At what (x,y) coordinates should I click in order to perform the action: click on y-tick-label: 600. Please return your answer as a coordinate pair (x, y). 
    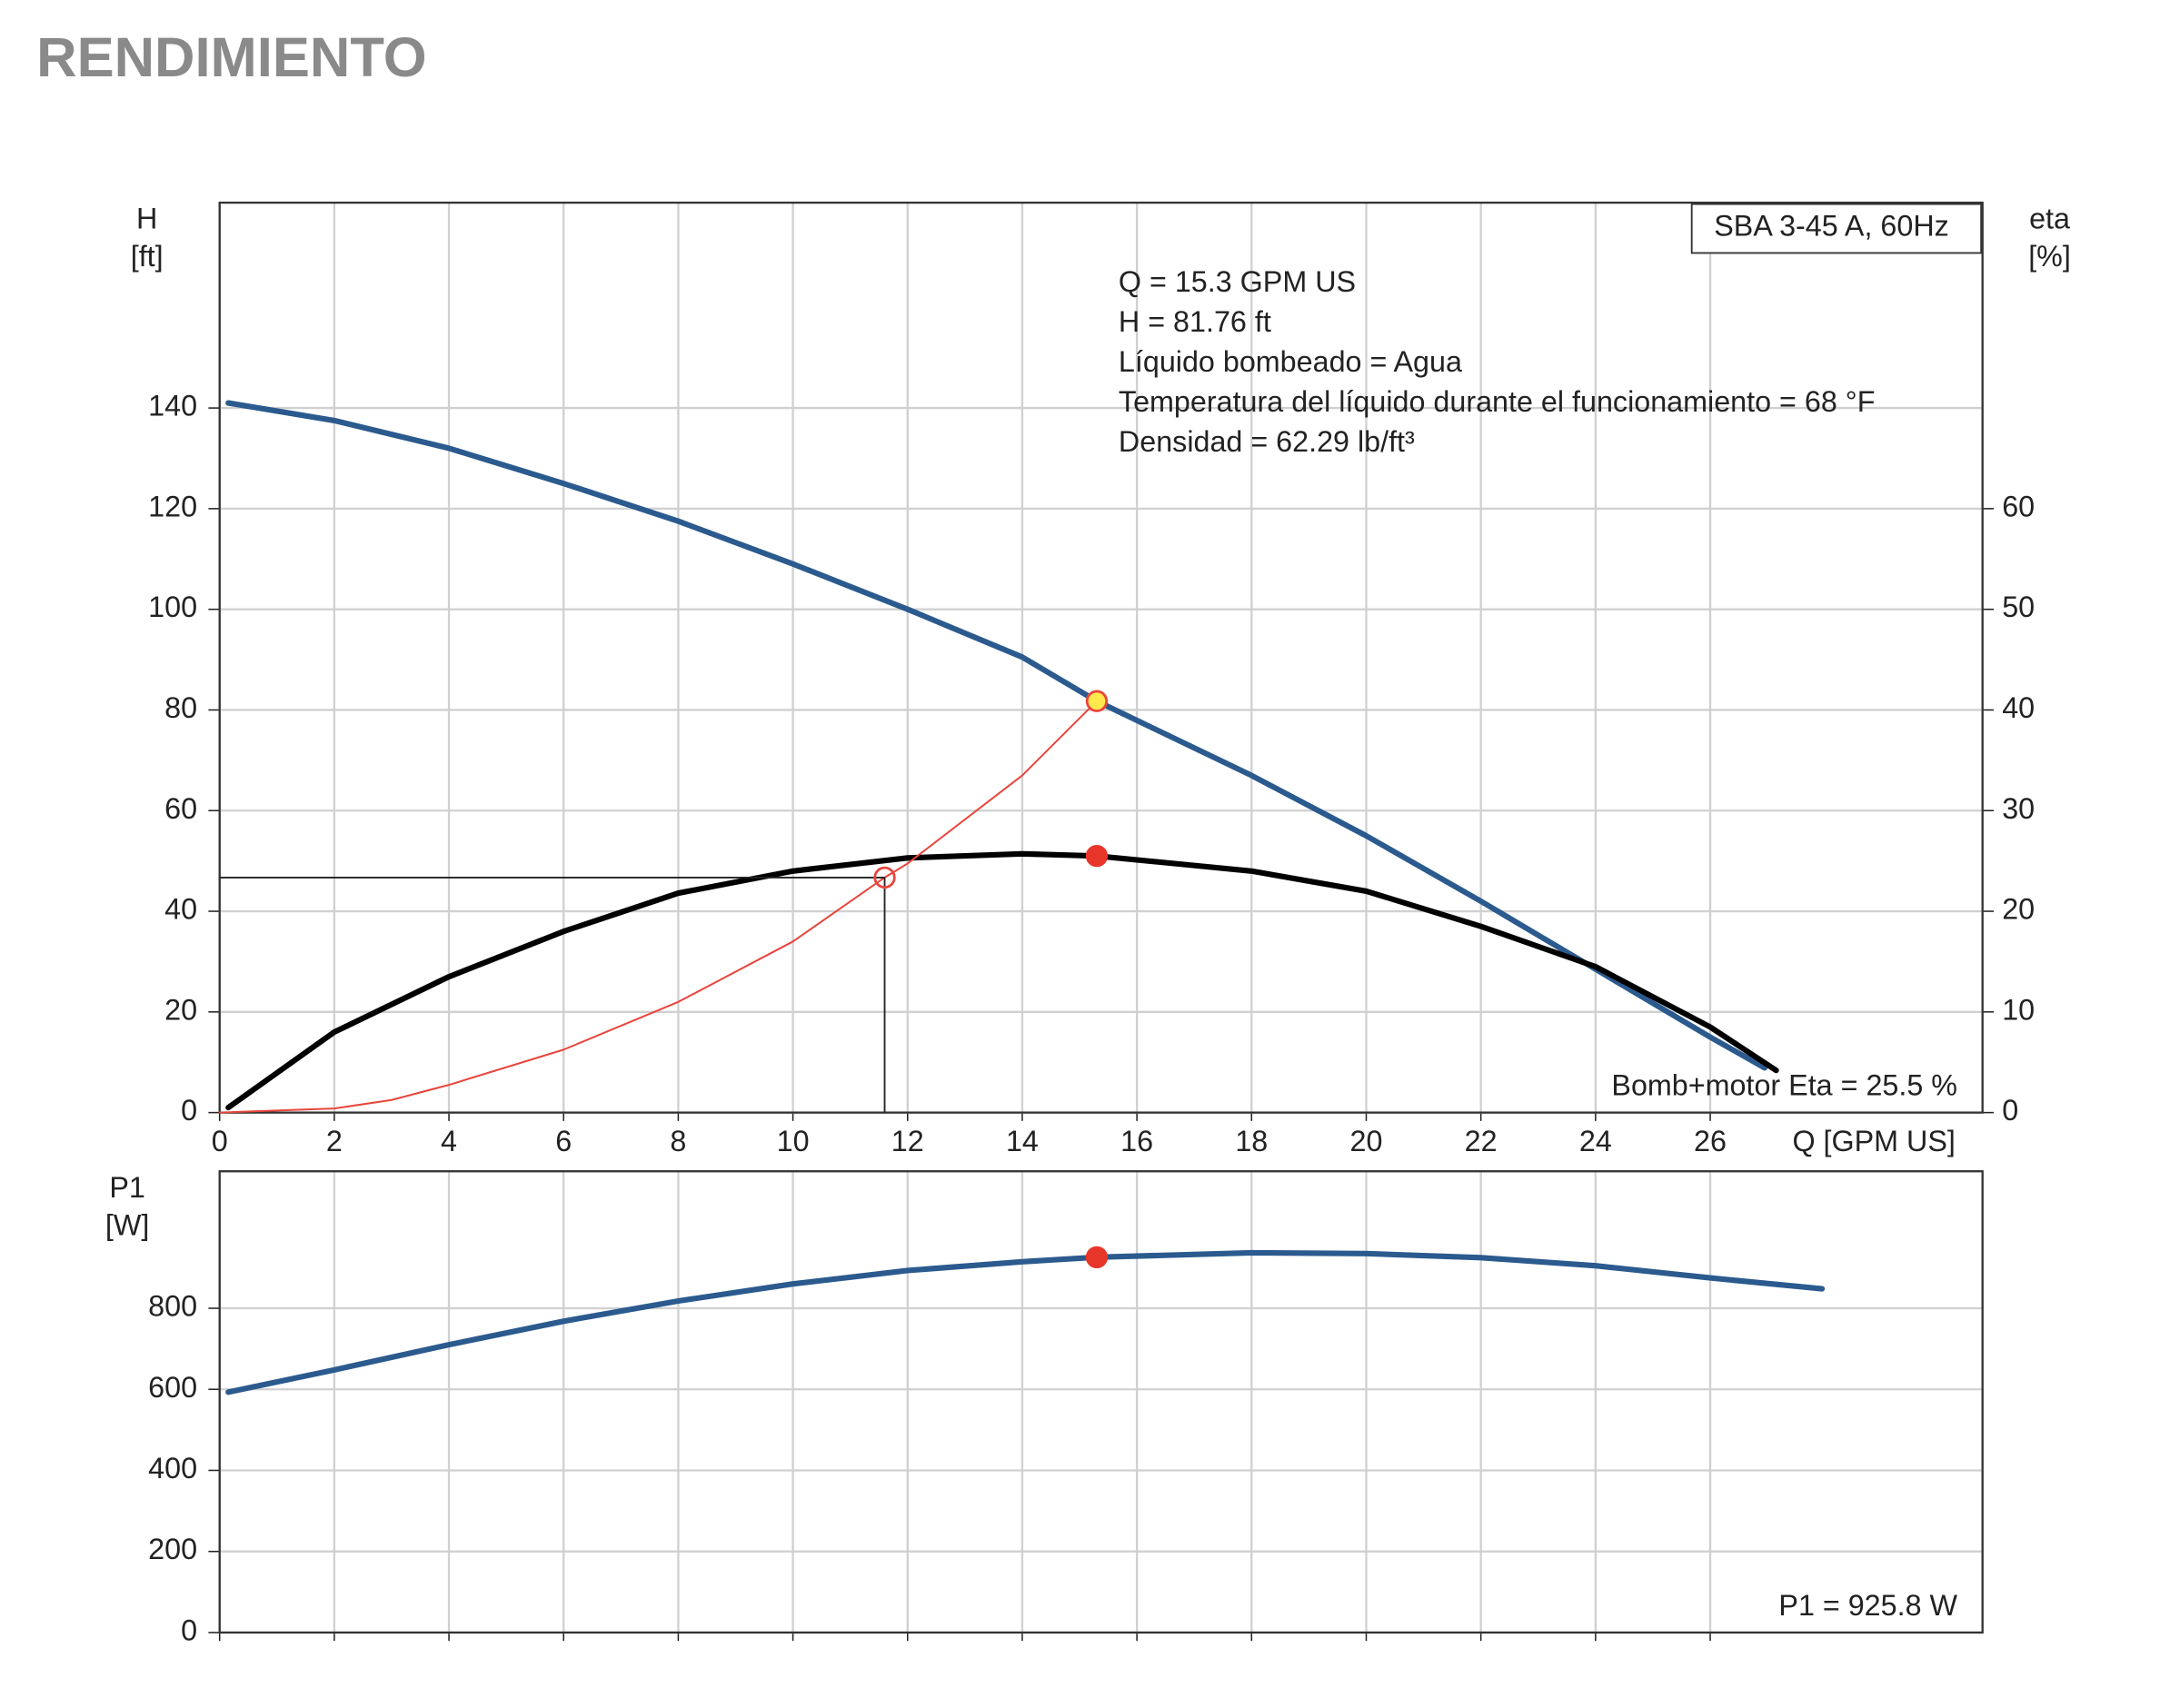
    Looking at the image, I should click on (172, 1387).